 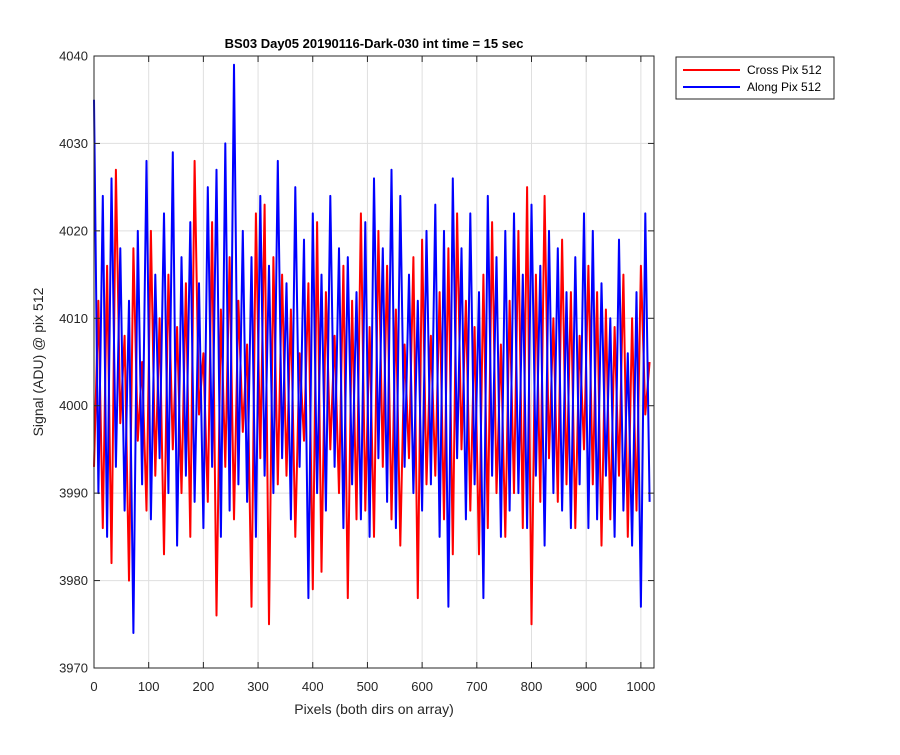 I want to click on x-tick-label: 0, so click(x=93, y=686).